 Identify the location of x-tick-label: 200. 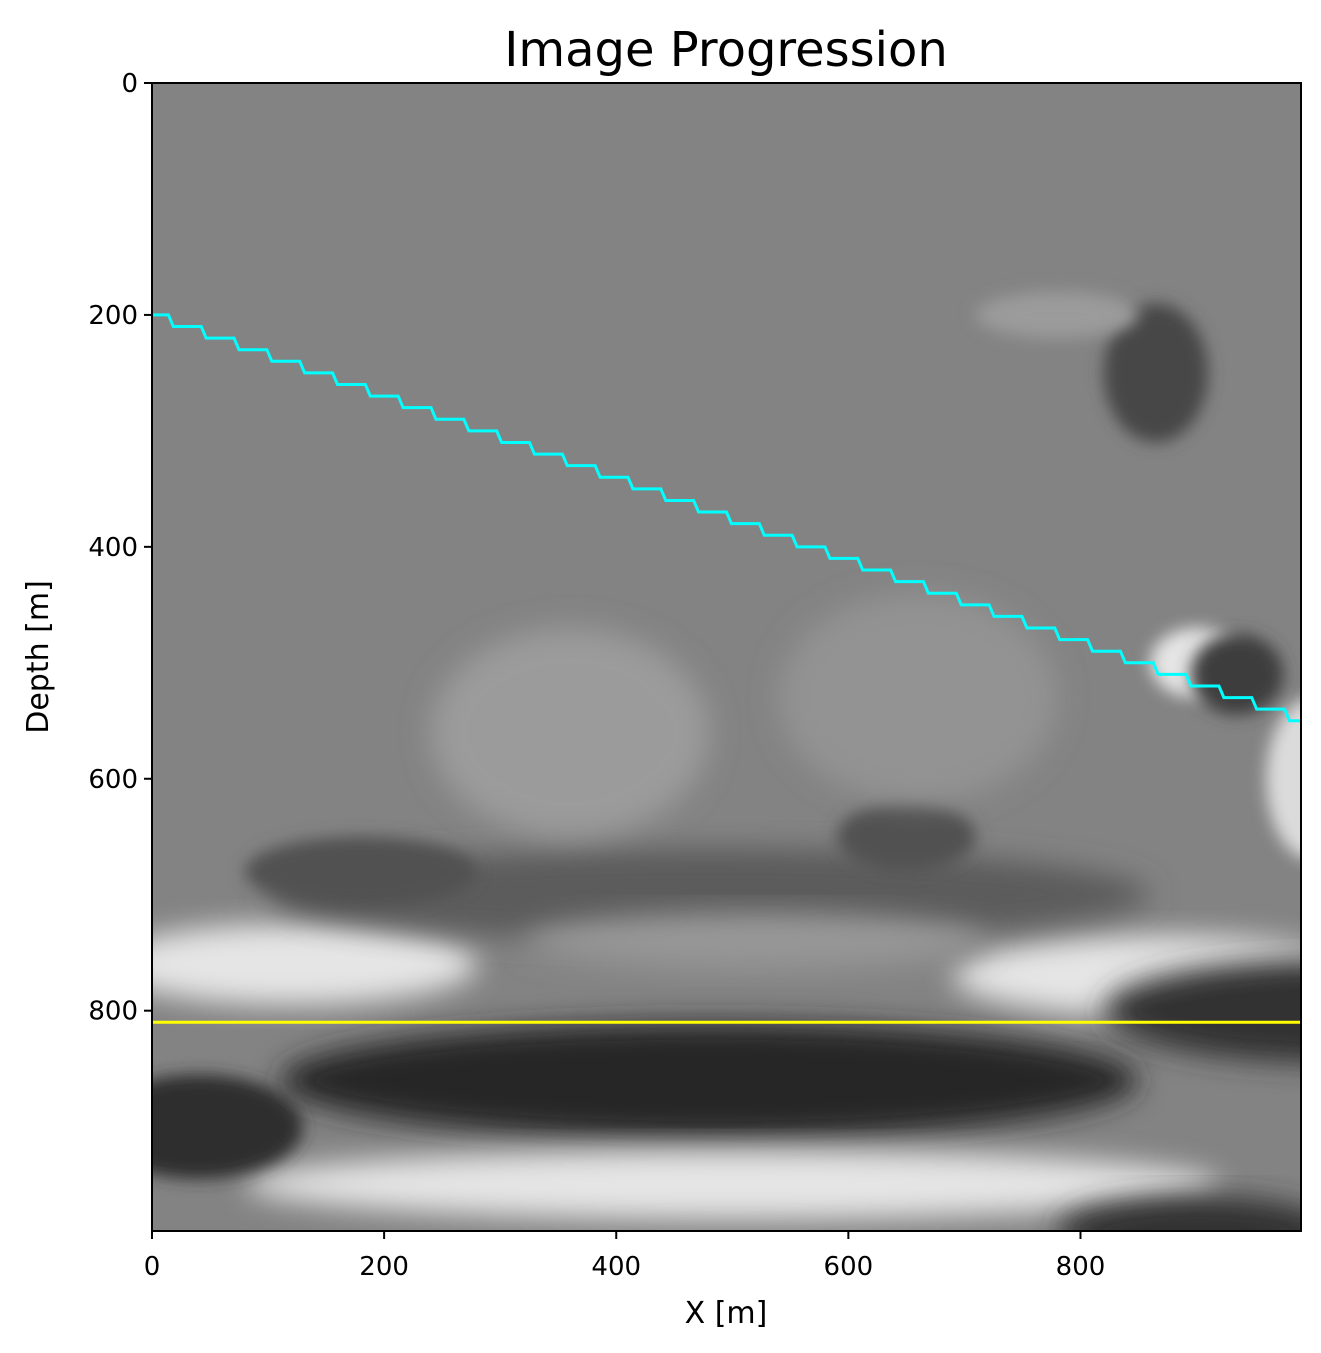
(384, 1267).